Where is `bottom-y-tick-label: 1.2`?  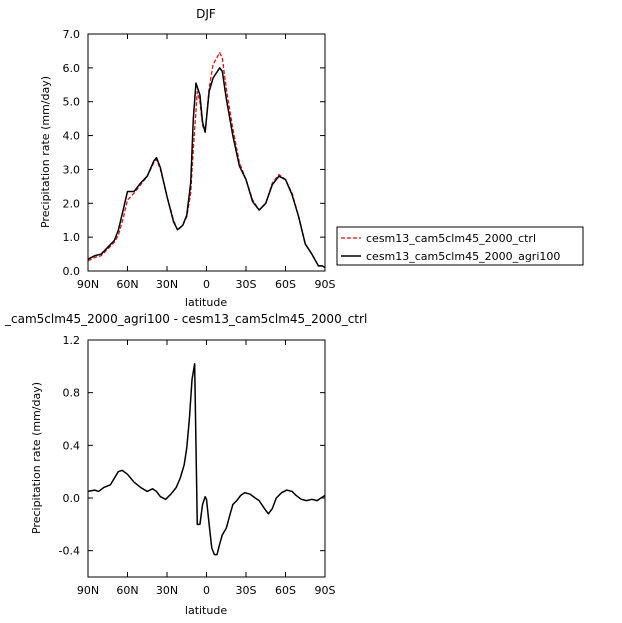 bottom-y-tick-label: 1.2 is located at coordinates (72, 340).